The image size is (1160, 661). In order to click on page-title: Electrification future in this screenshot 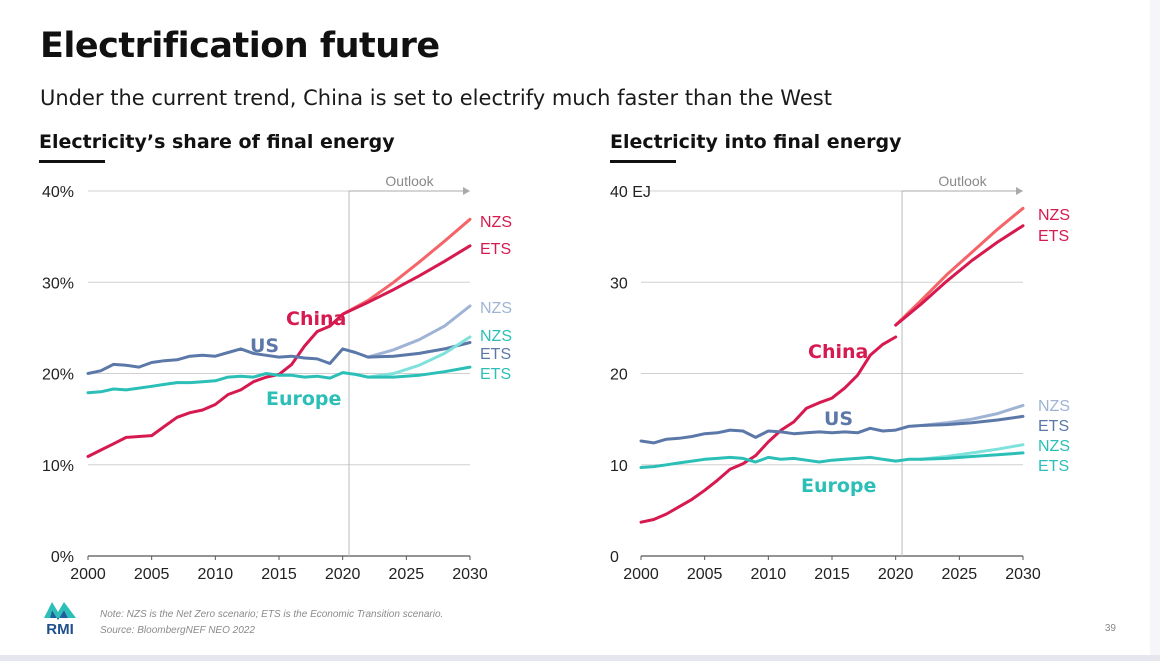, I will do `click(240, 46)`.